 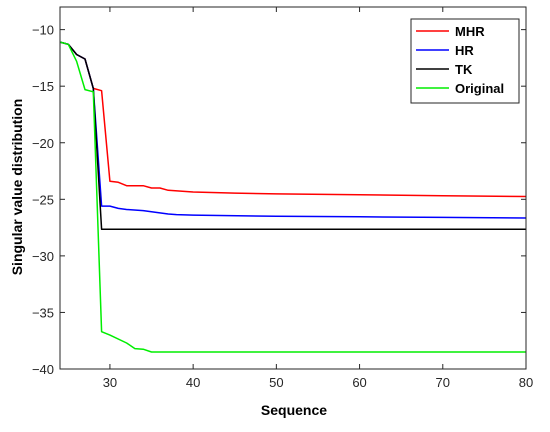 I want to click on x-tick-label: 80, so click(x=526, y=382).